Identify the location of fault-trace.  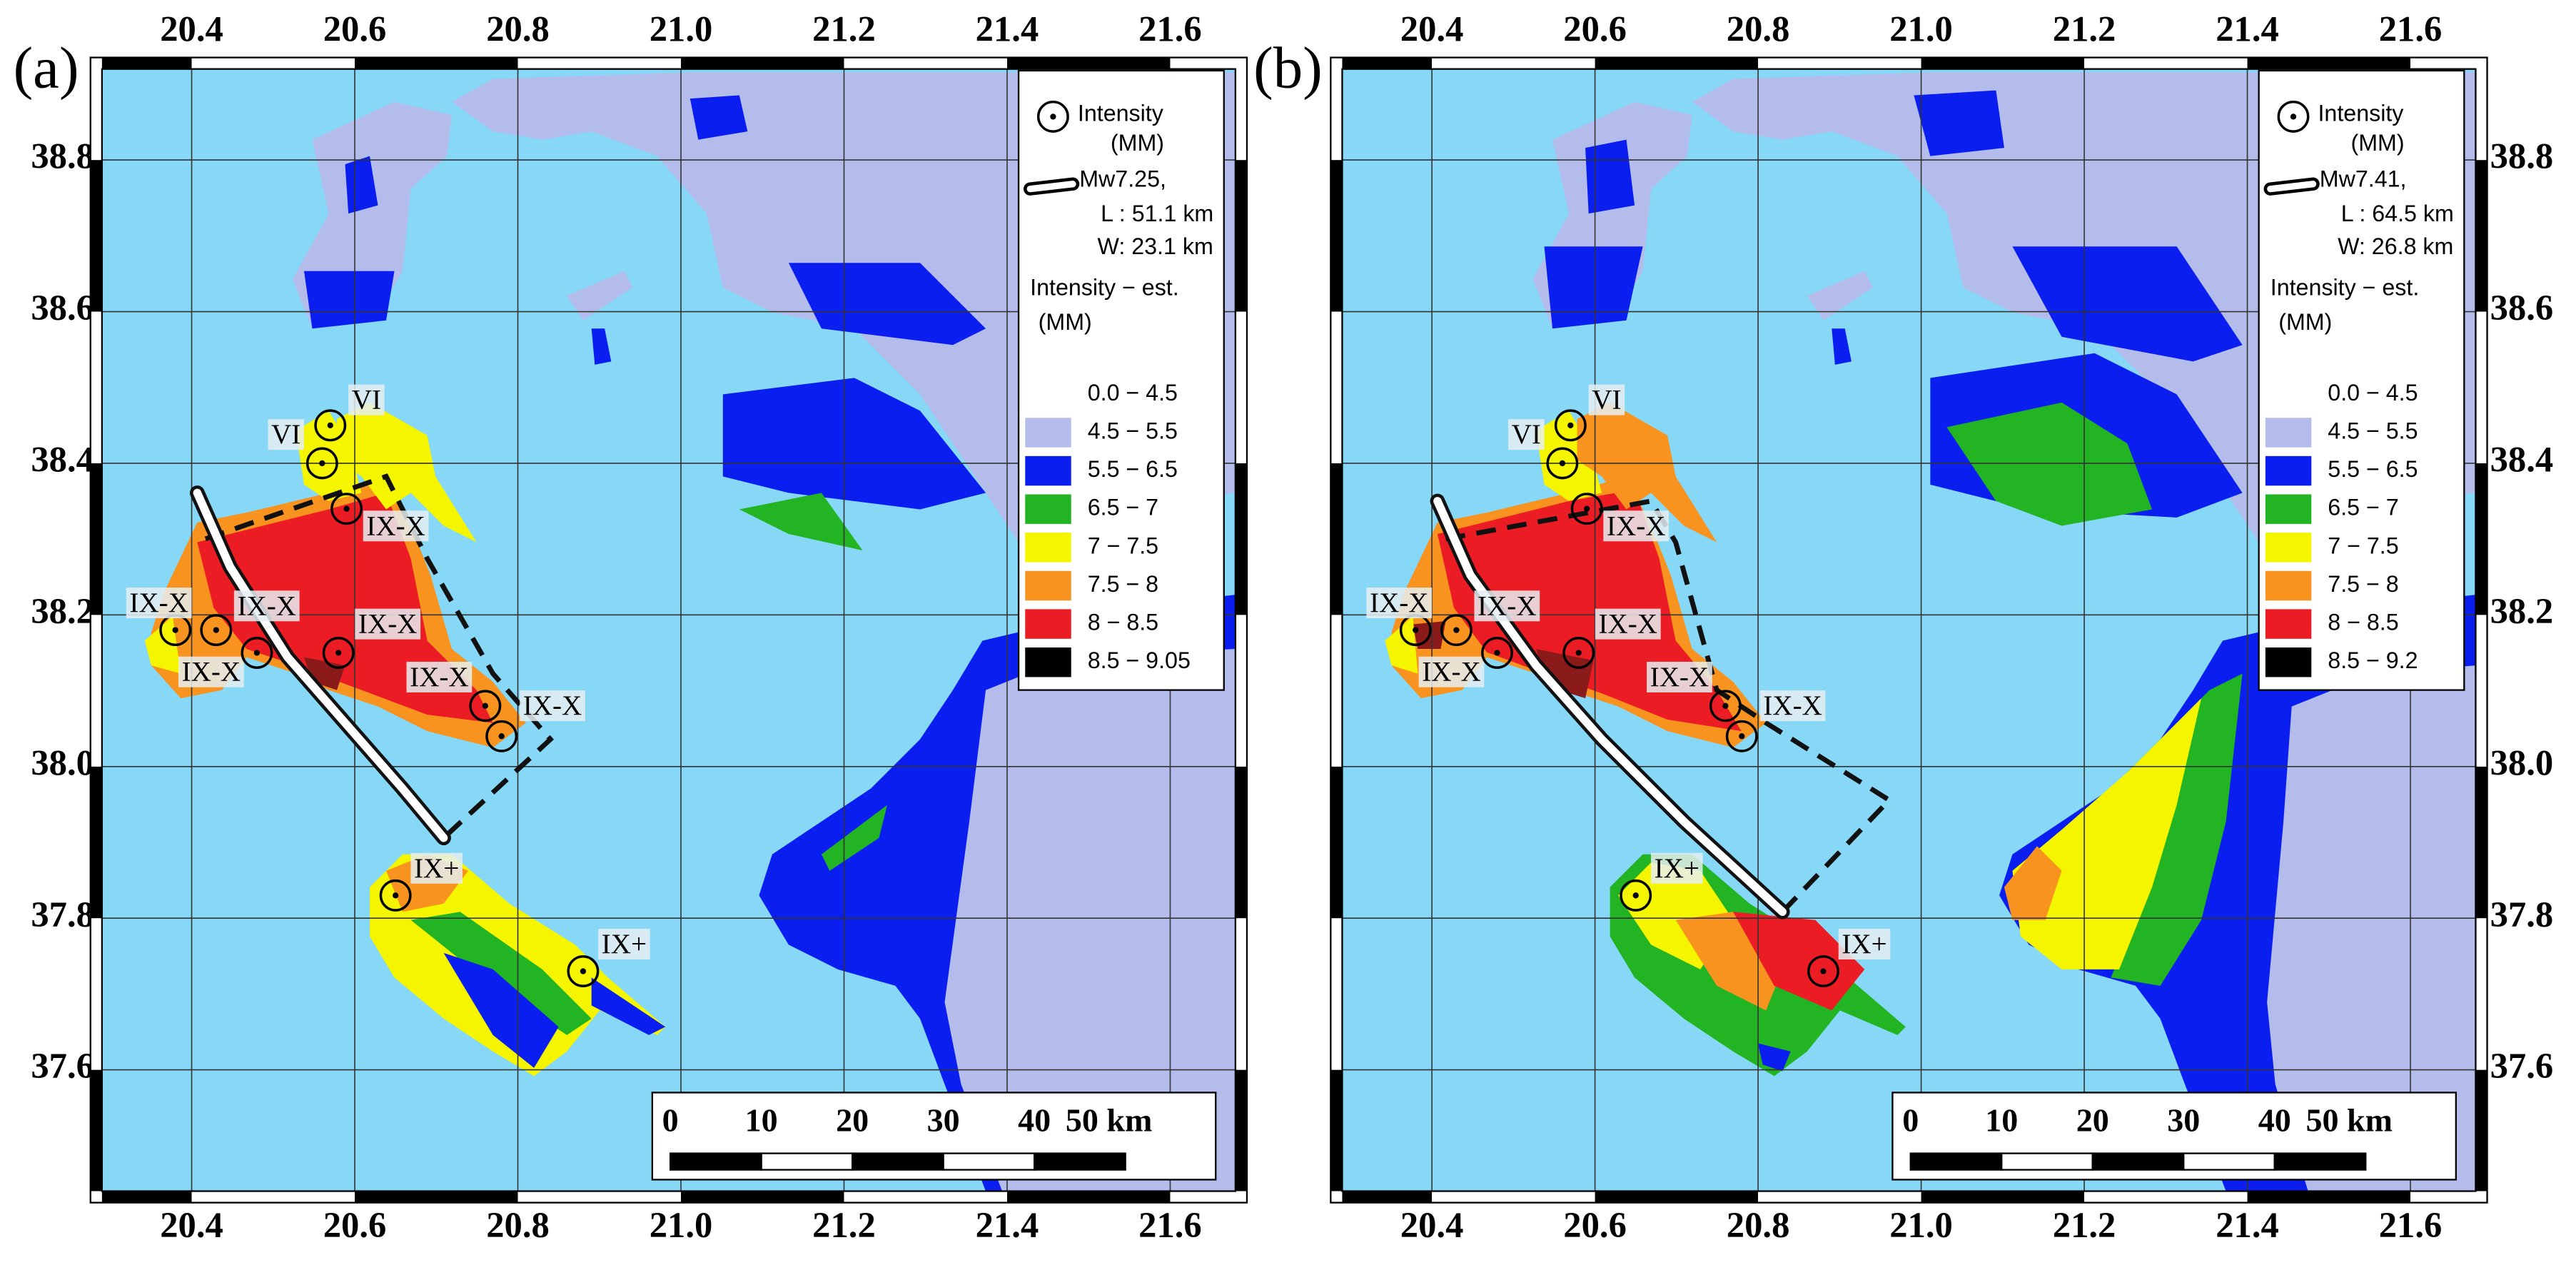
(1610, 707).